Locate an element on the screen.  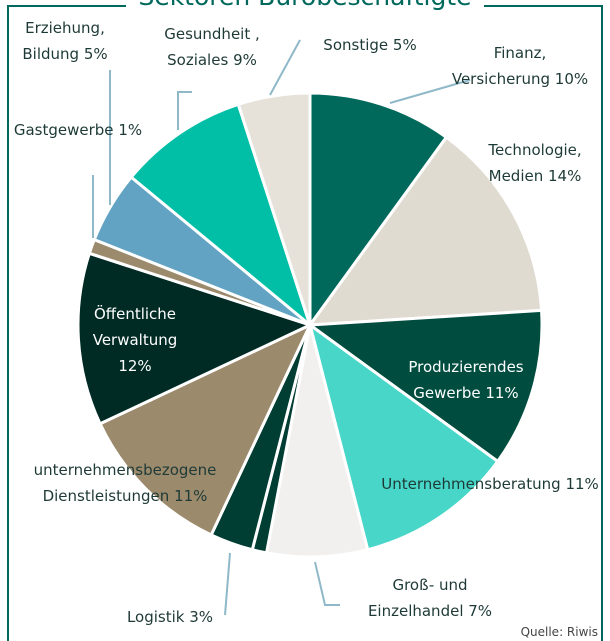
title-text: Sektoren Bürobeschäftigte is located at coordinates (305, 5).